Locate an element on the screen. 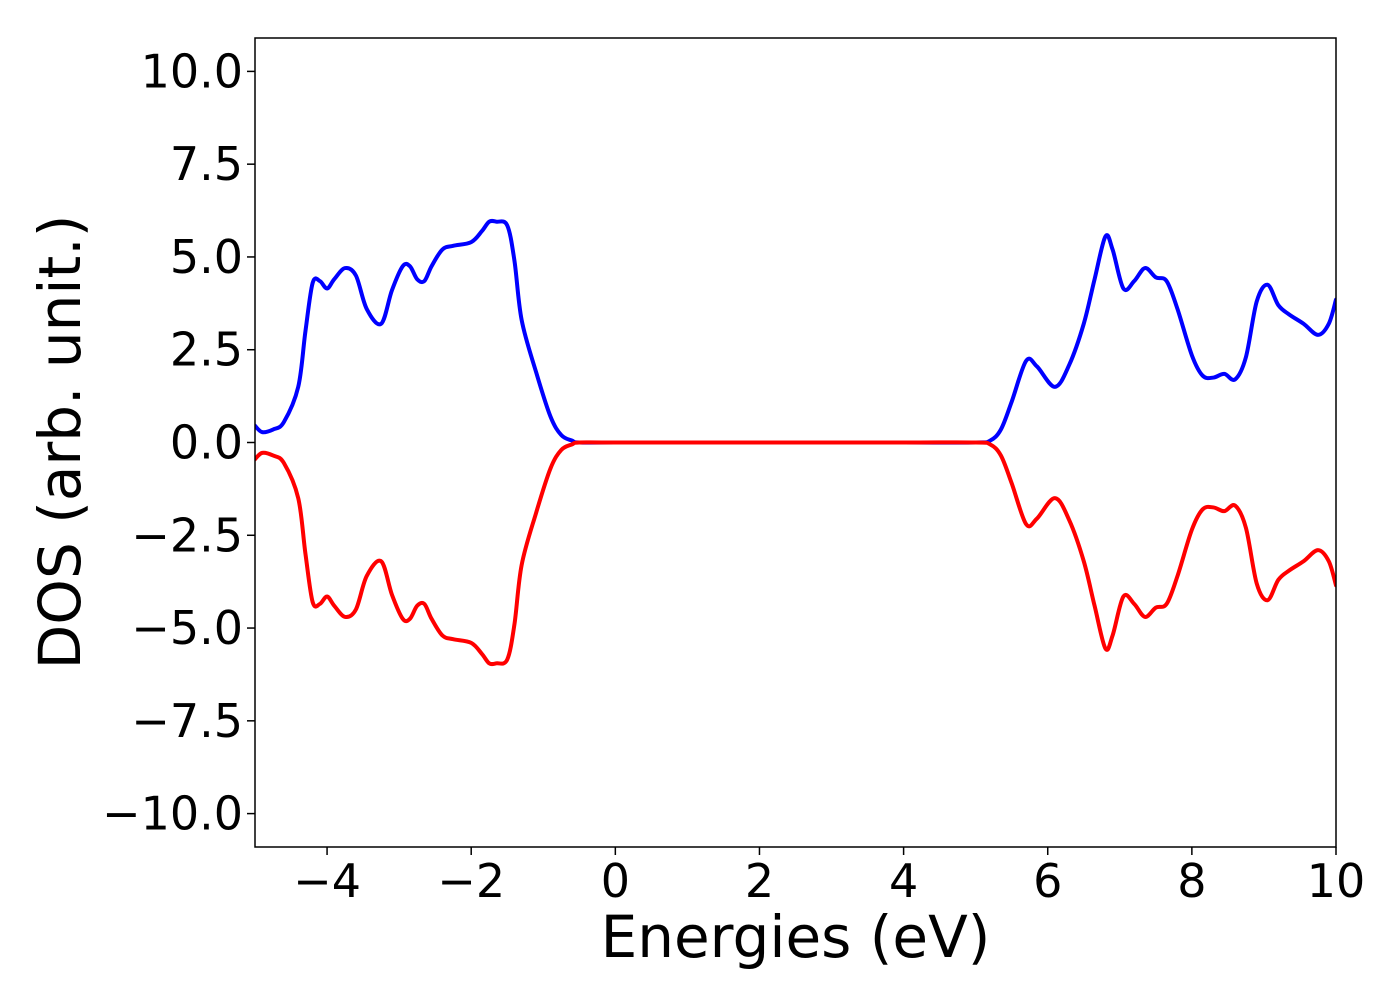 This screenshot has height=1000, width=1400. x-tick-label: −2 is located at coordinates (471, 881).